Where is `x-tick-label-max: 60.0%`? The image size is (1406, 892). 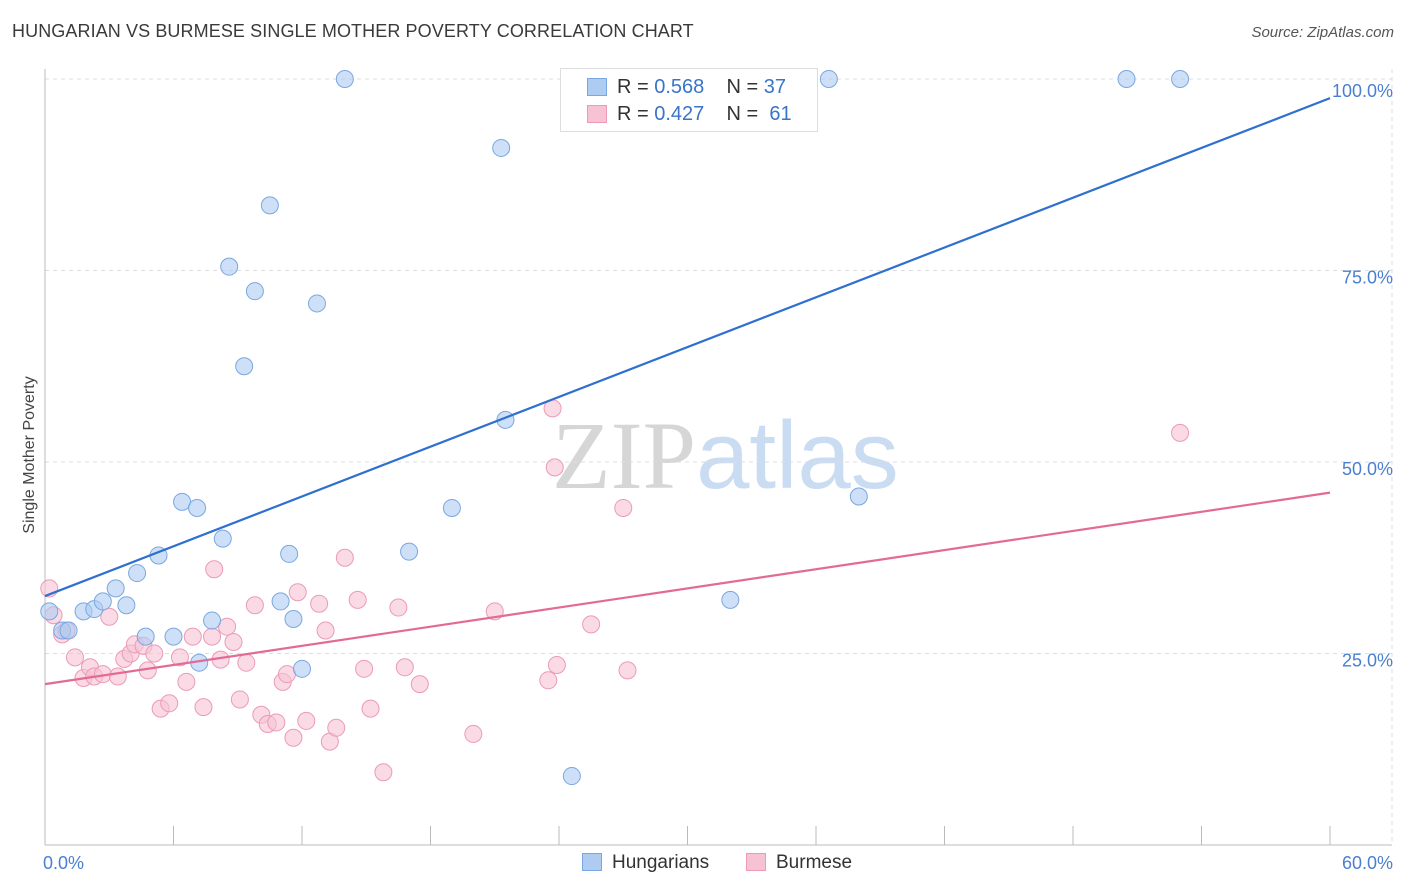 x-tick-label-max: 60.0% is located at coordinates (1367, 863).